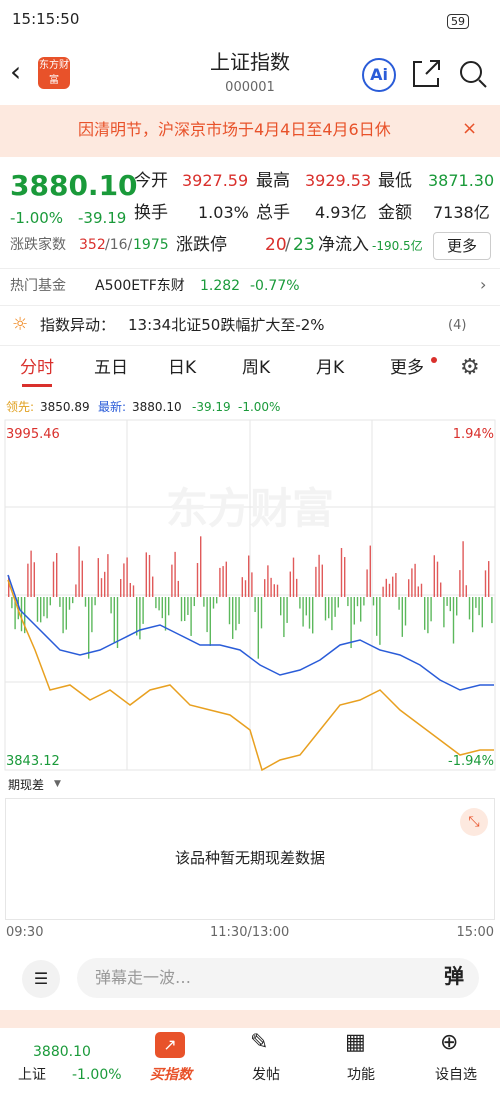 The height and width of the screenshot is (1105, 500). Describe the element at coordinates (449, 1042) in the screenshot. I see `watchlist-icon: ⊕` at that location.